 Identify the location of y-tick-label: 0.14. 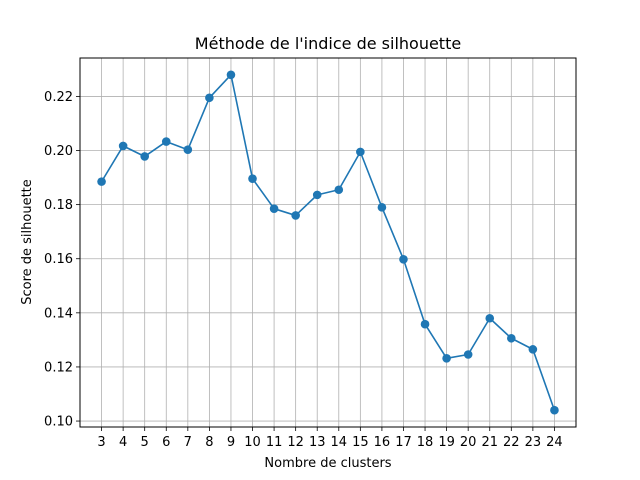
(58, 313).